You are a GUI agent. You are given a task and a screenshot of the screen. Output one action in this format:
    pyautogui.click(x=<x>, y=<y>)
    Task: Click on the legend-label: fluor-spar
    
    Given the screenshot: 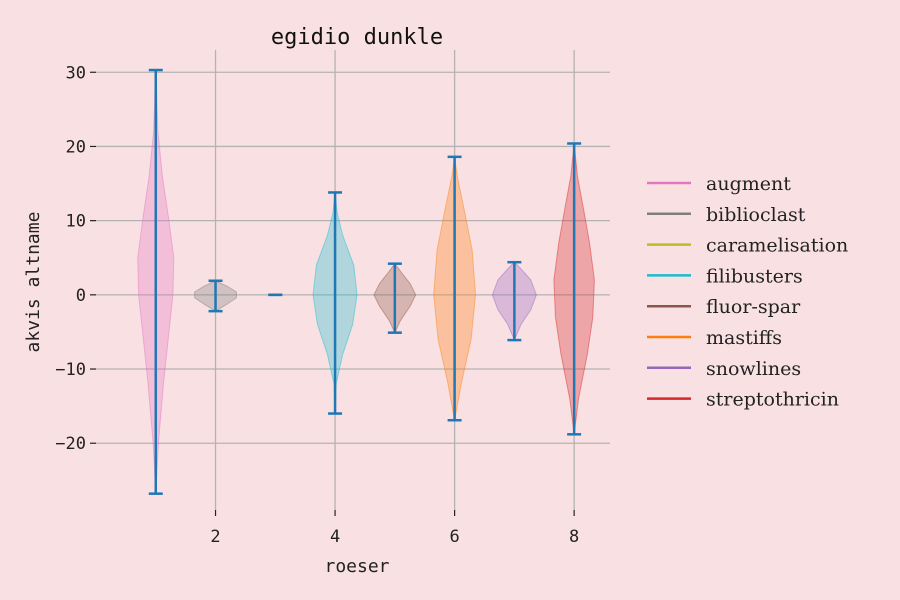 What is the action you would take?
    pyautogui.click(x=753, y=307)
    